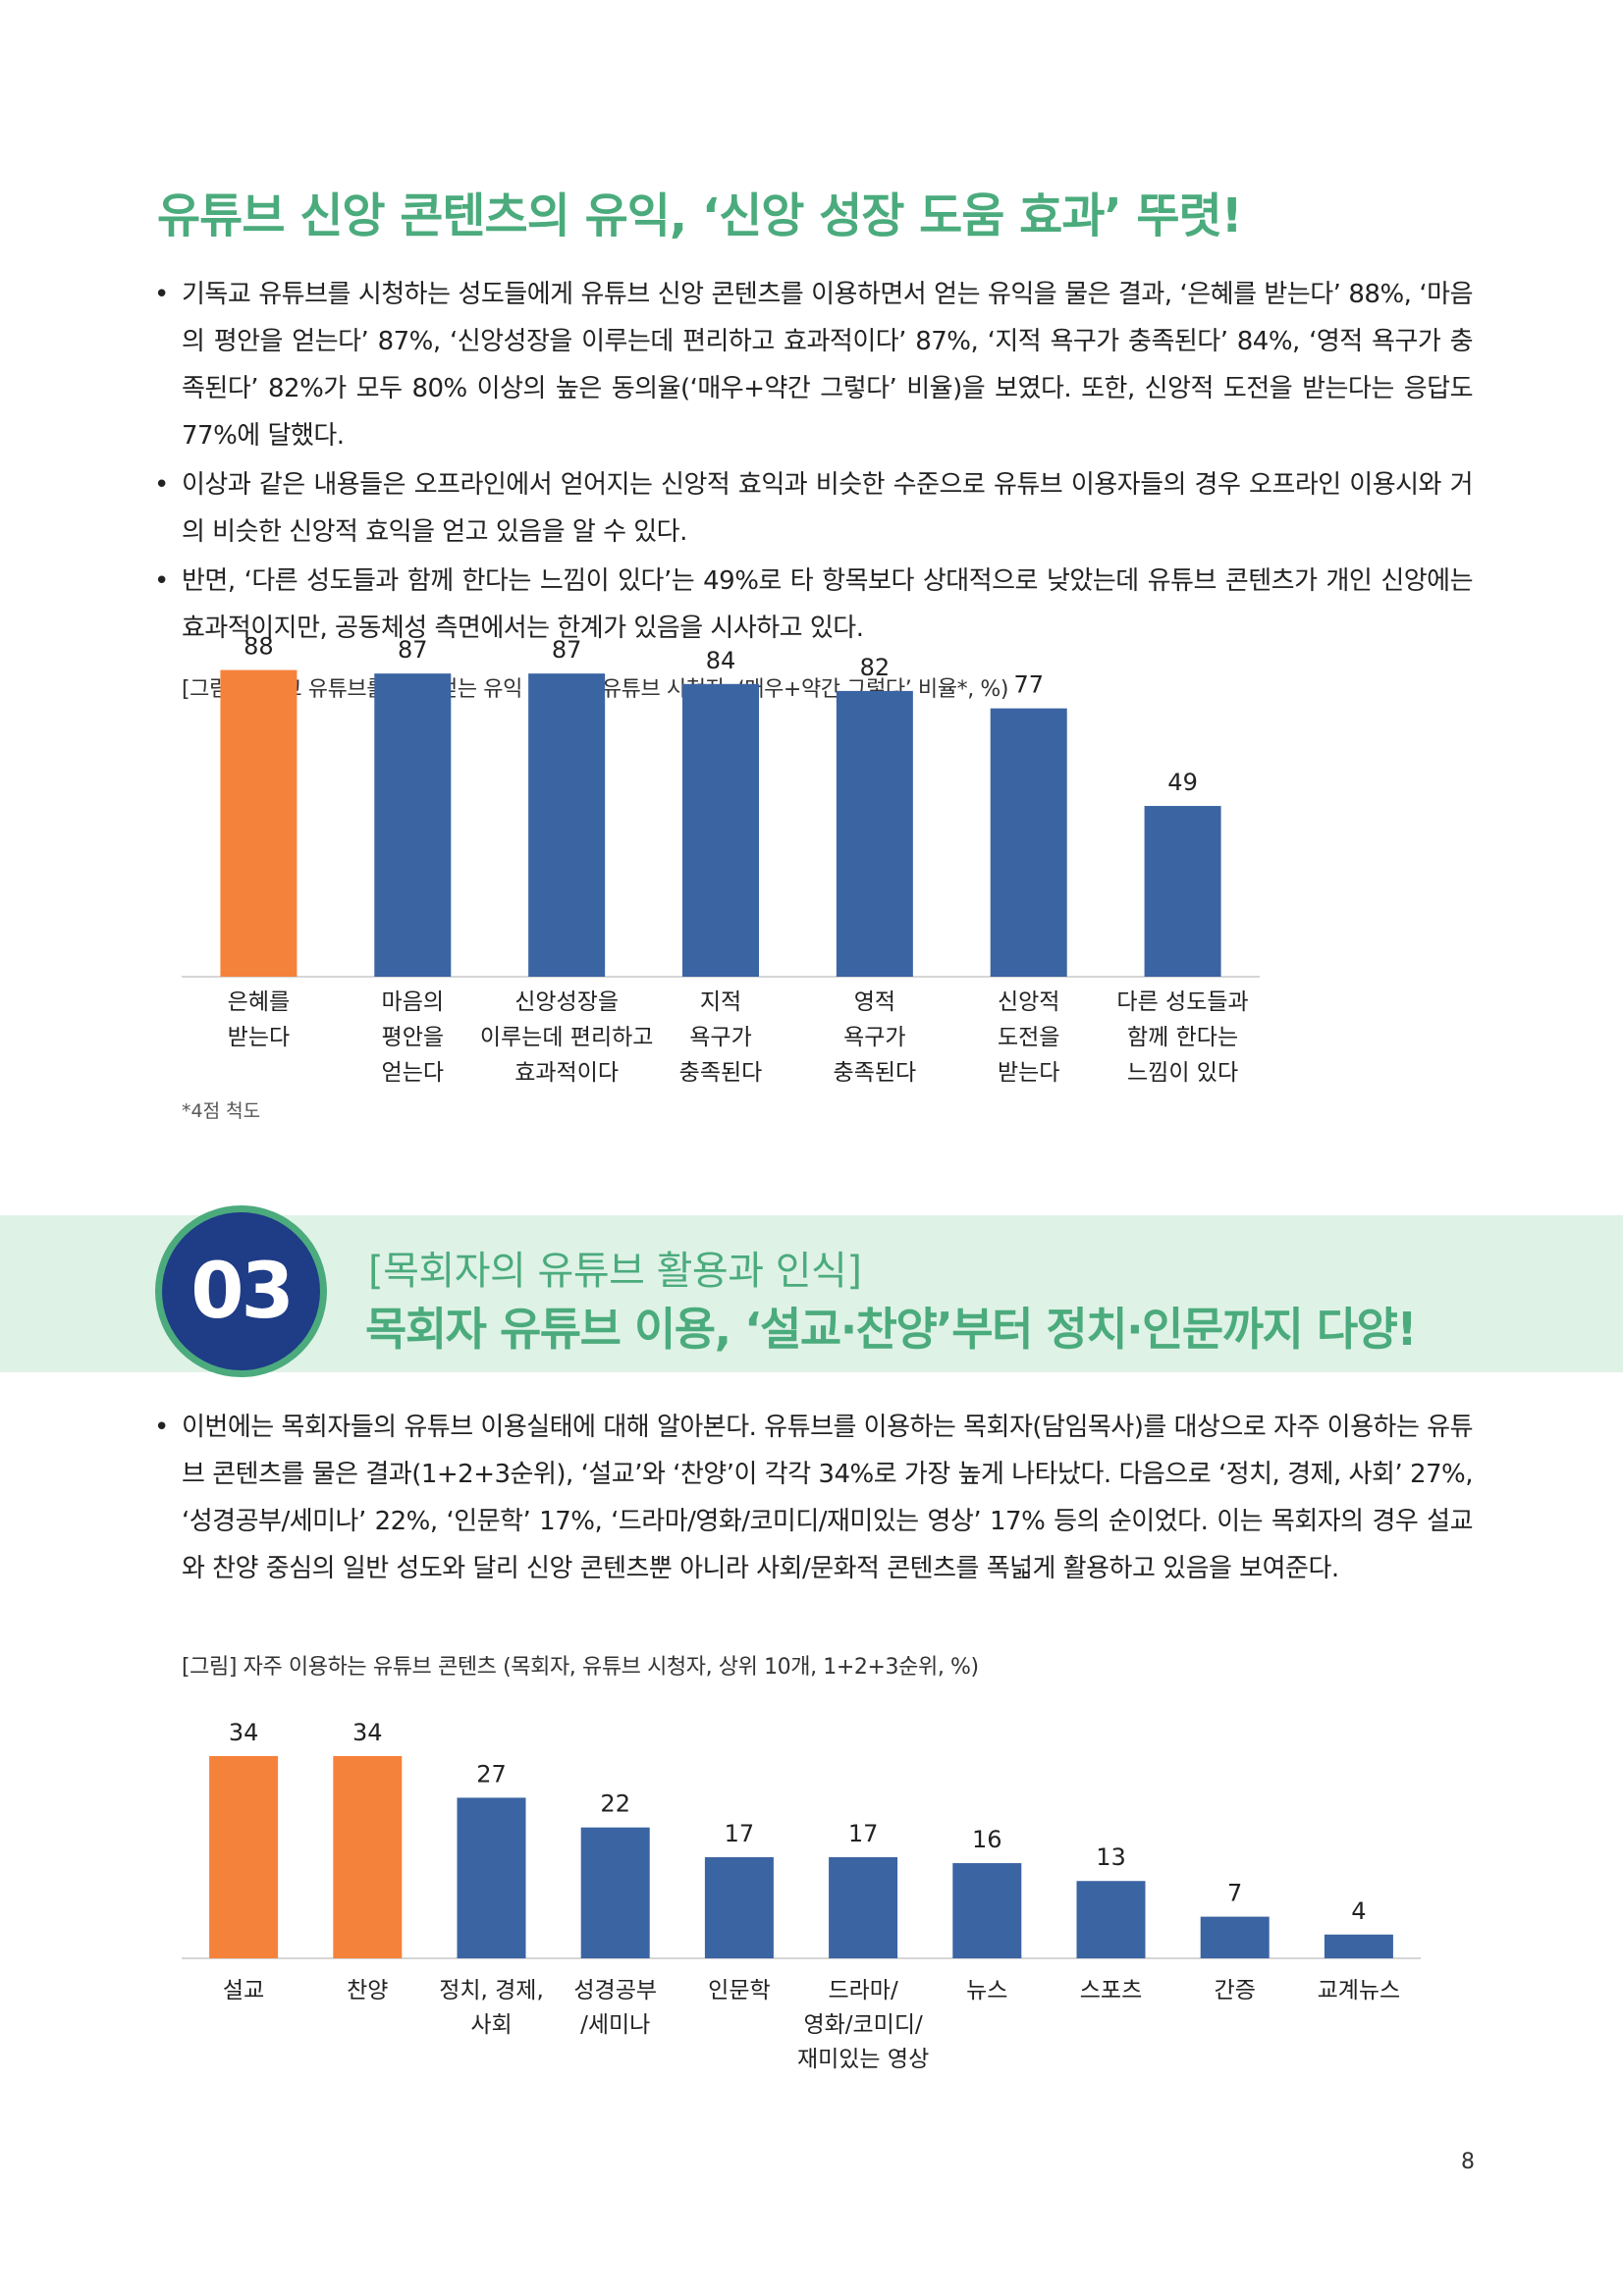 This screenshot has height=2296, width=1623. I want to click on category-label: 스포츠, so click(1111, 1990).